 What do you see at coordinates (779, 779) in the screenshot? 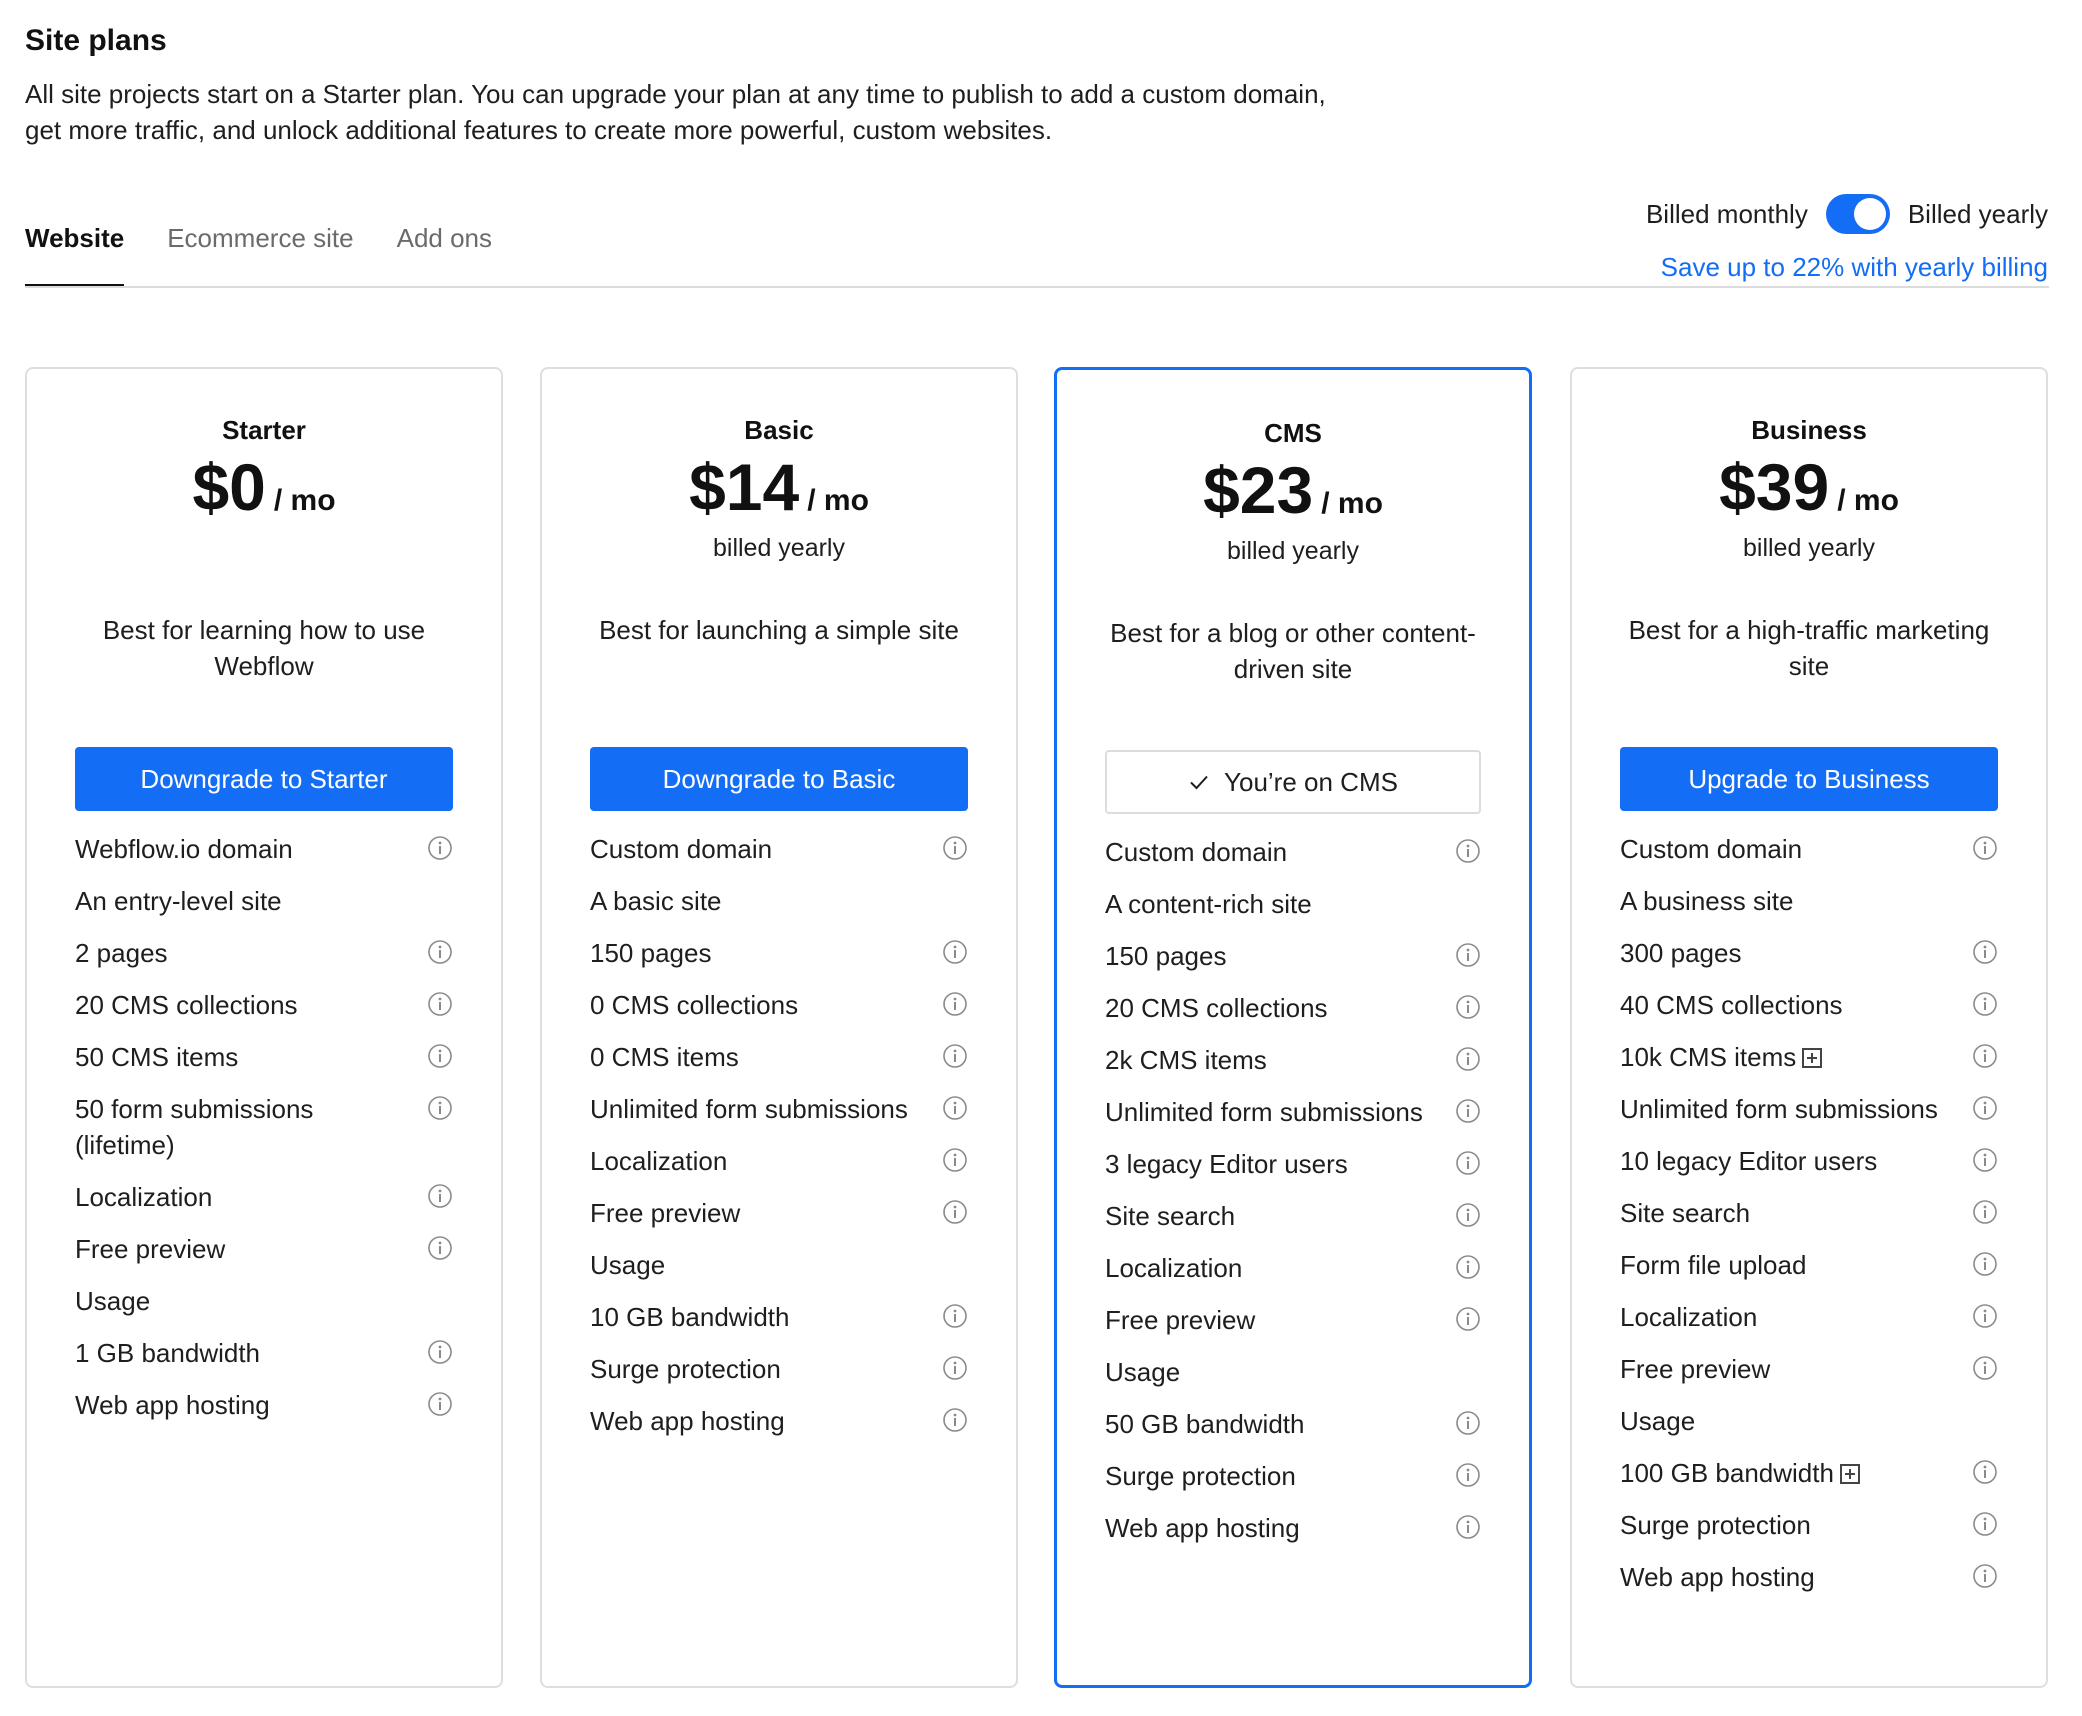
I see `downgrade-to-basic-button: Downgrade to Basic` at bounding box center [779, 779].